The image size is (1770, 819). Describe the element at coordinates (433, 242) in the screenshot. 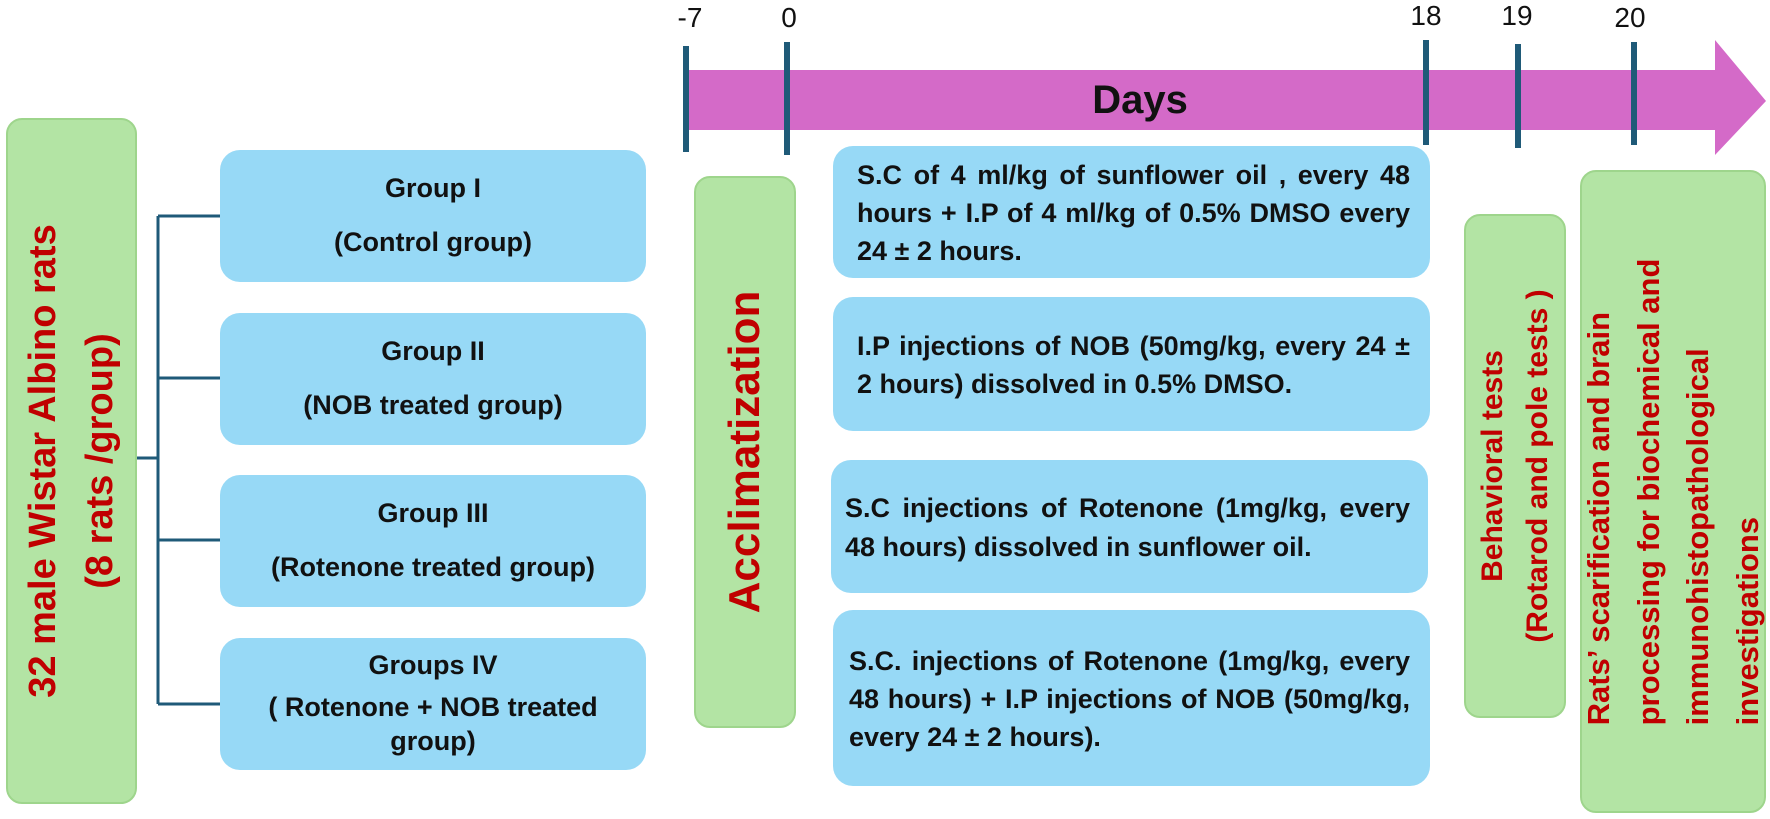

I see `group-desc: (Control group)` at that location.